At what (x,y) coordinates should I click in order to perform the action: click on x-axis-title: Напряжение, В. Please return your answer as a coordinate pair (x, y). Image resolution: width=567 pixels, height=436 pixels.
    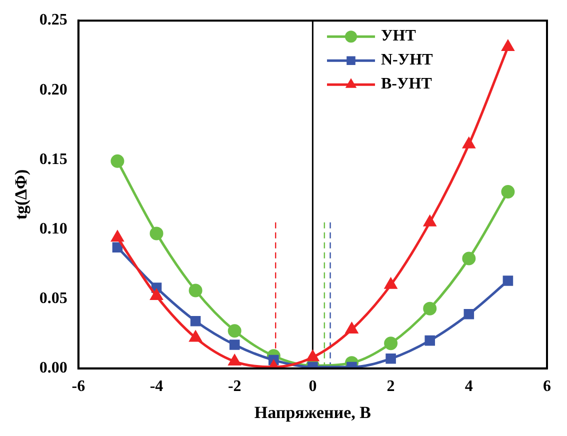
    Looking at the image, I should click on (312, 412).